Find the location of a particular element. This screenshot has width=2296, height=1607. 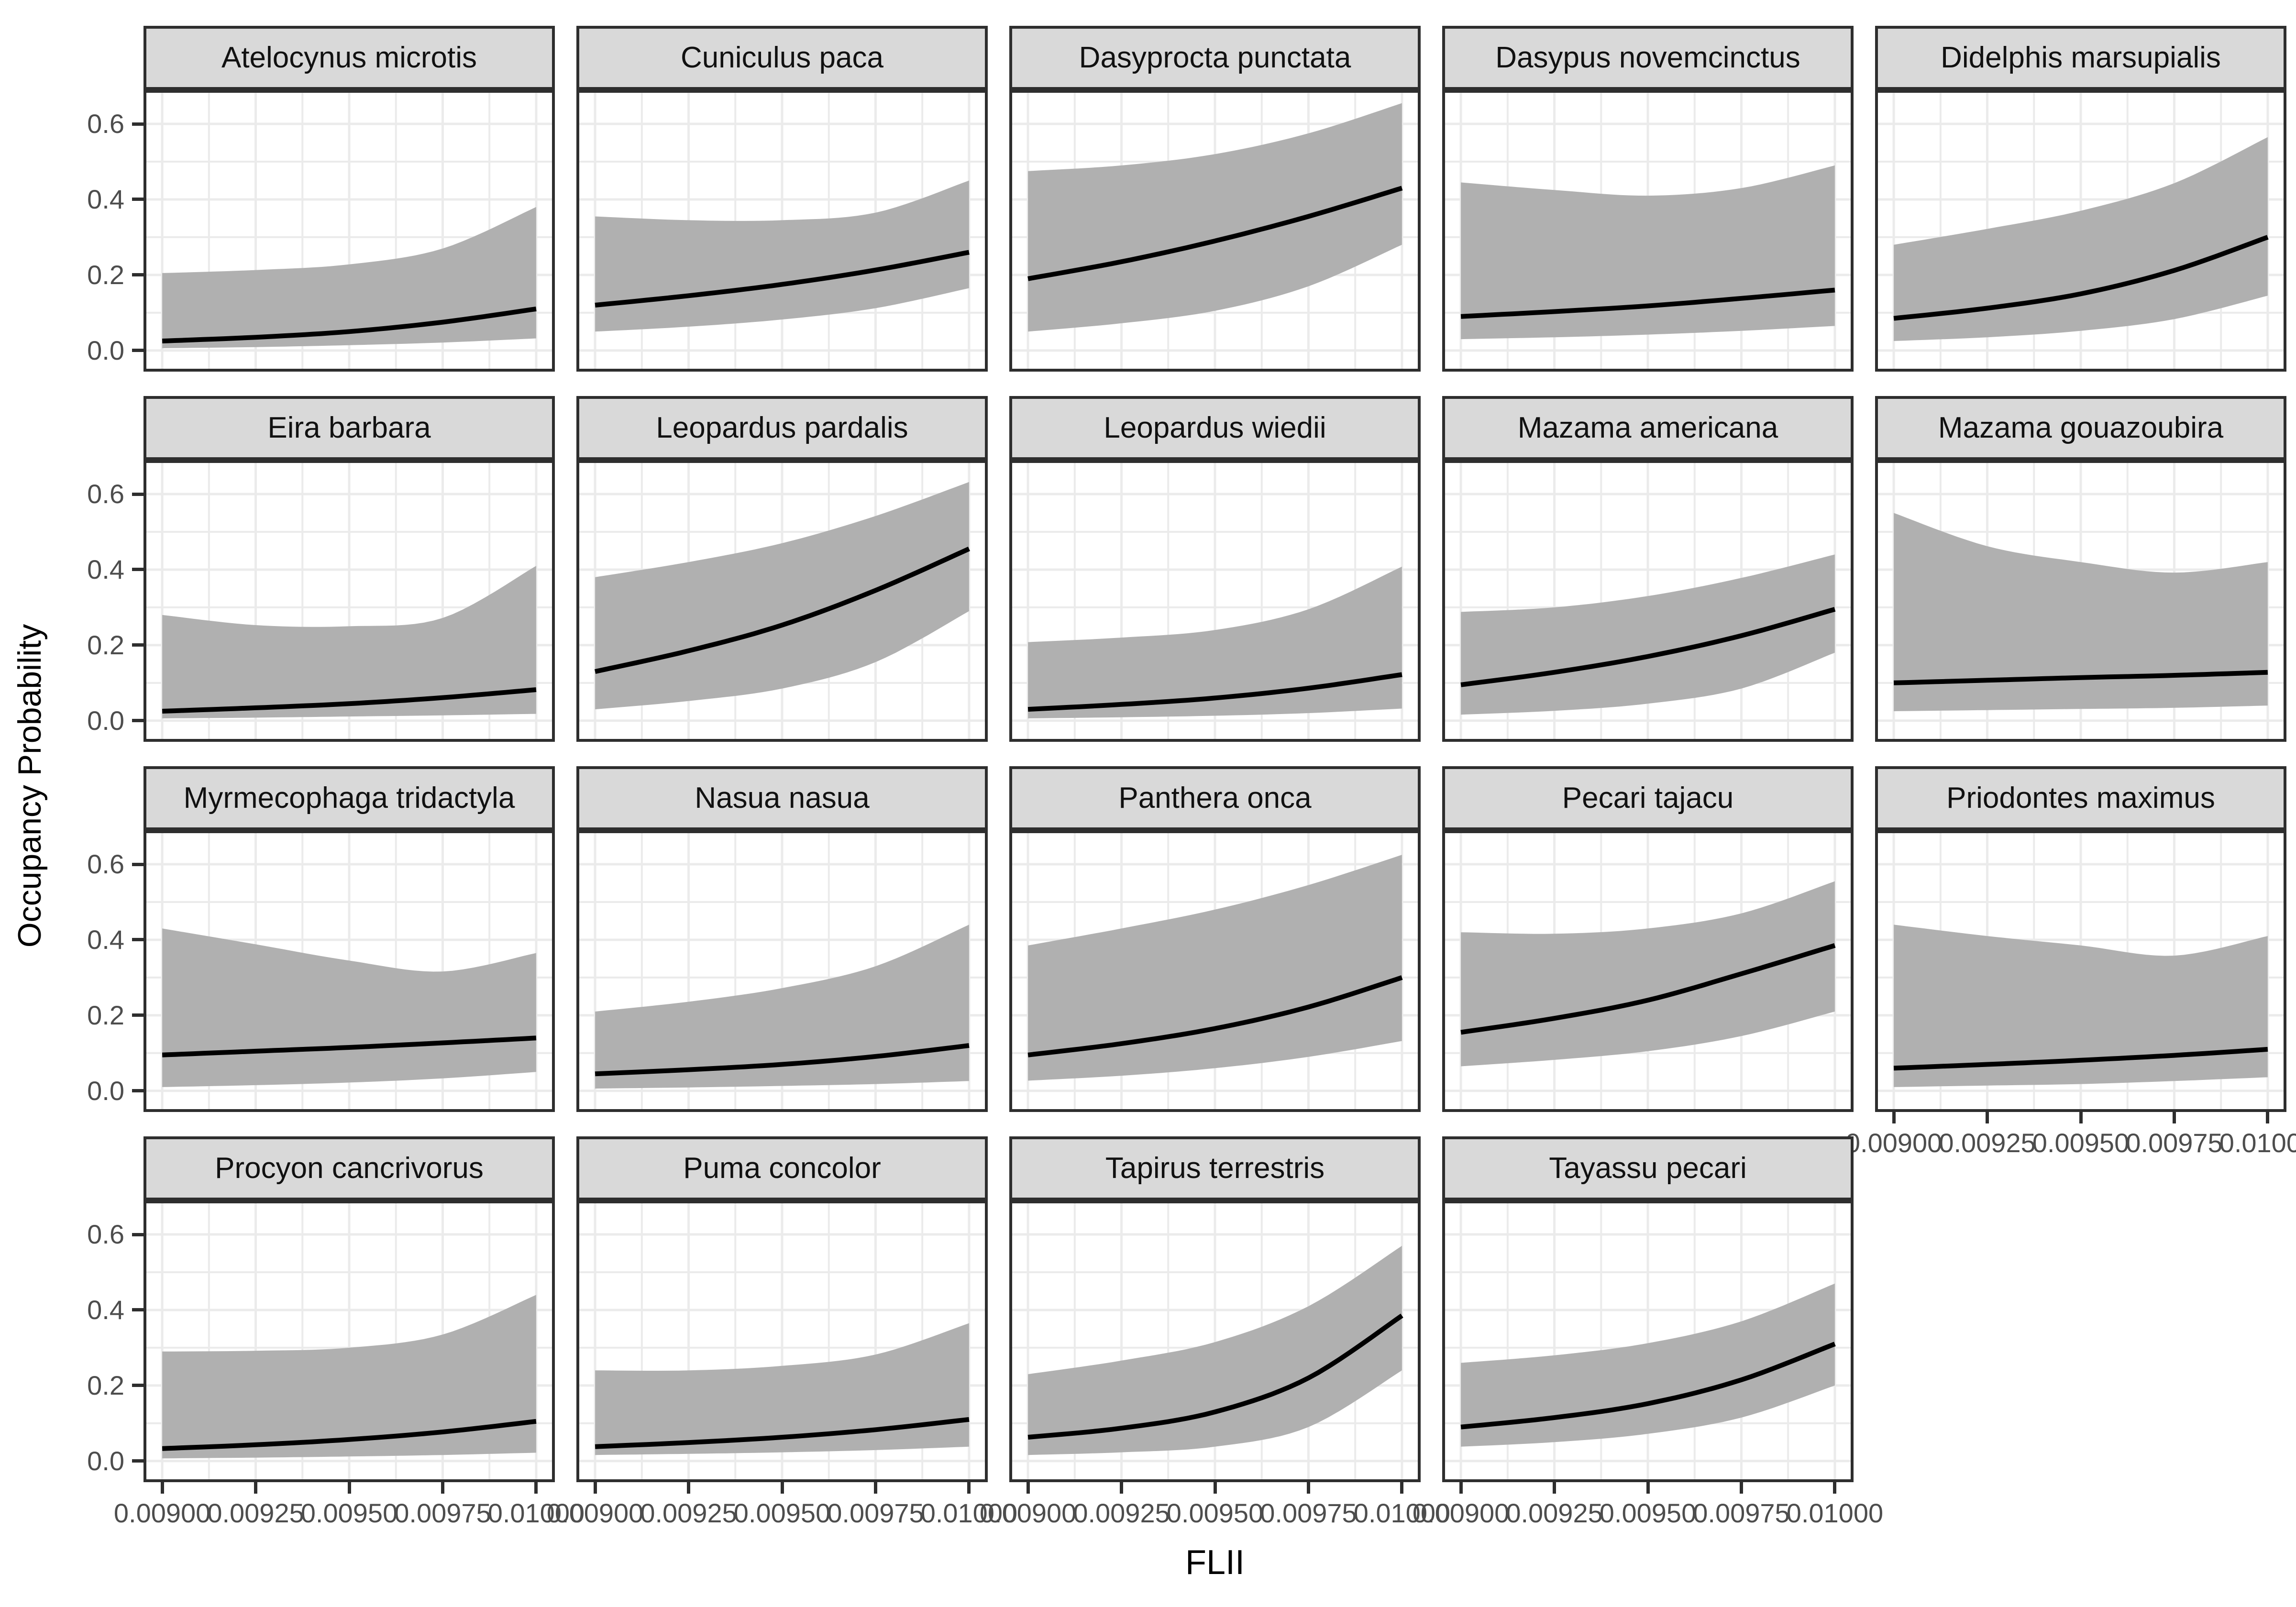

facet-strip: Puma concolor is located at coordinates (782, 1168).